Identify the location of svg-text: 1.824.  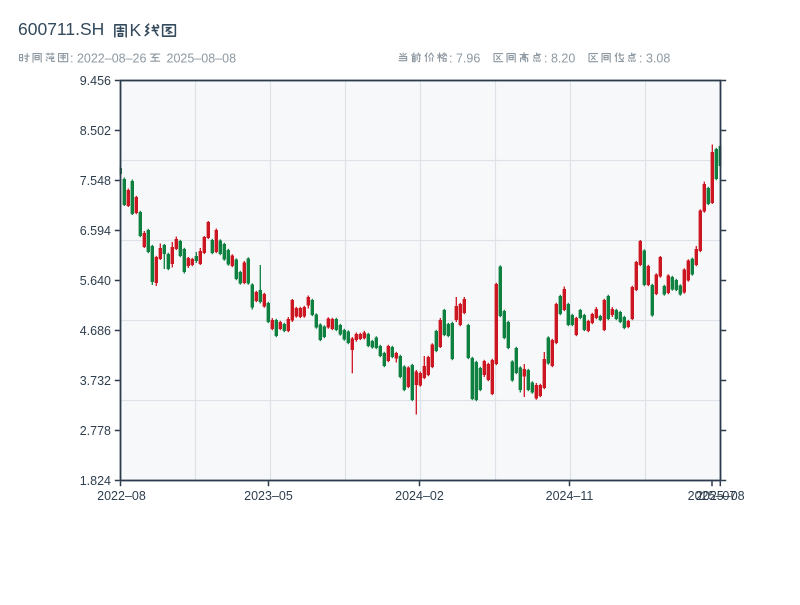
(95, 481).